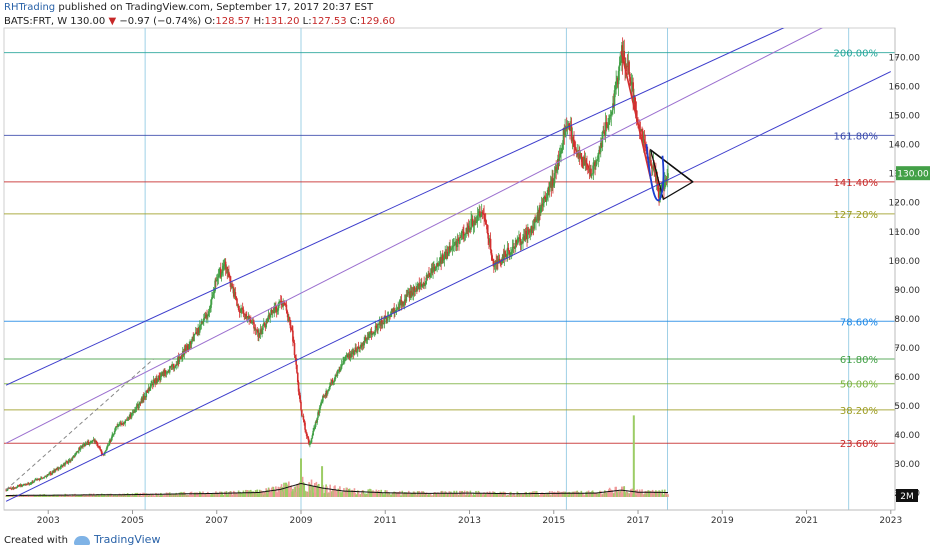  Describe the element at coordinates (337, 456) in the screenshot. I see `volume-layer` at that location.